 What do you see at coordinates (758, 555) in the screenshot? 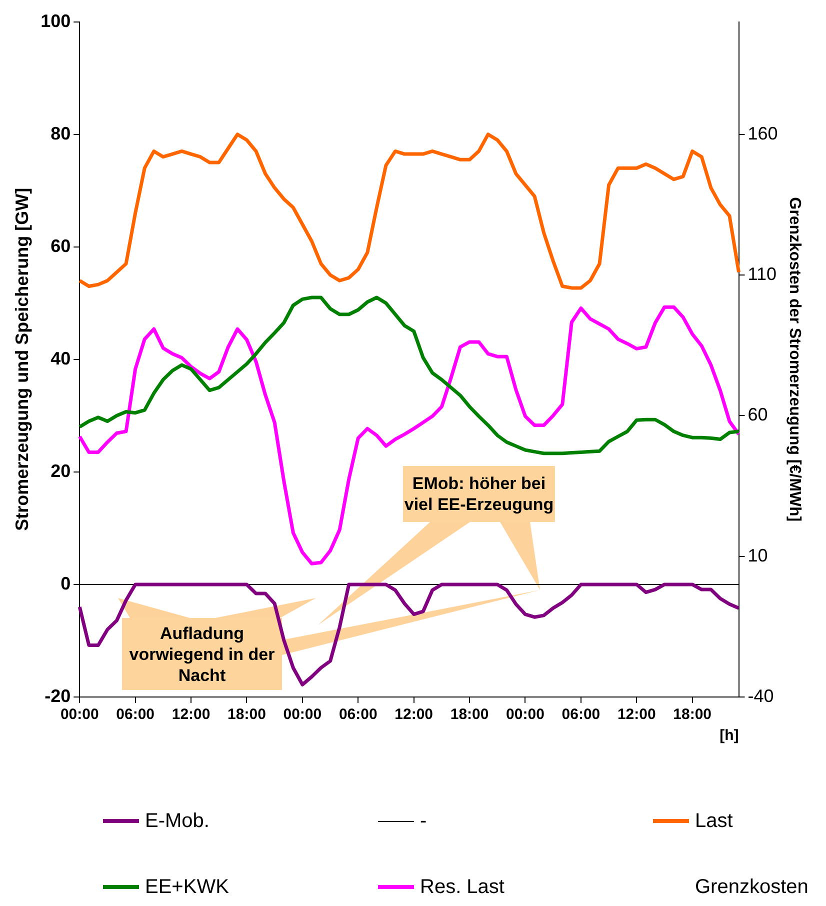
I see `y2-tick-label: 10` at bounding box center [758, 555].